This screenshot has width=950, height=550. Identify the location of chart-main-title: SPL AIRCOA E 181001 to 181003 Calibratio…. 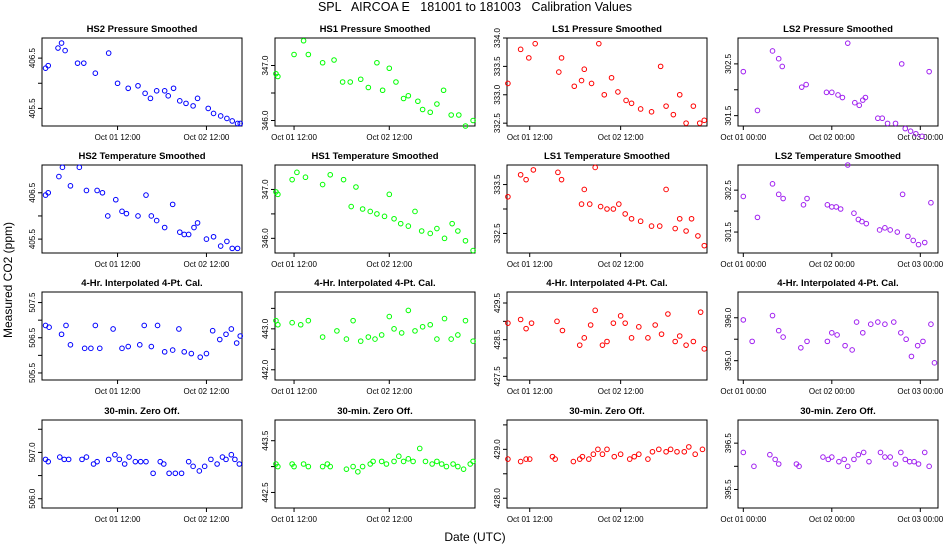
(475, 7).